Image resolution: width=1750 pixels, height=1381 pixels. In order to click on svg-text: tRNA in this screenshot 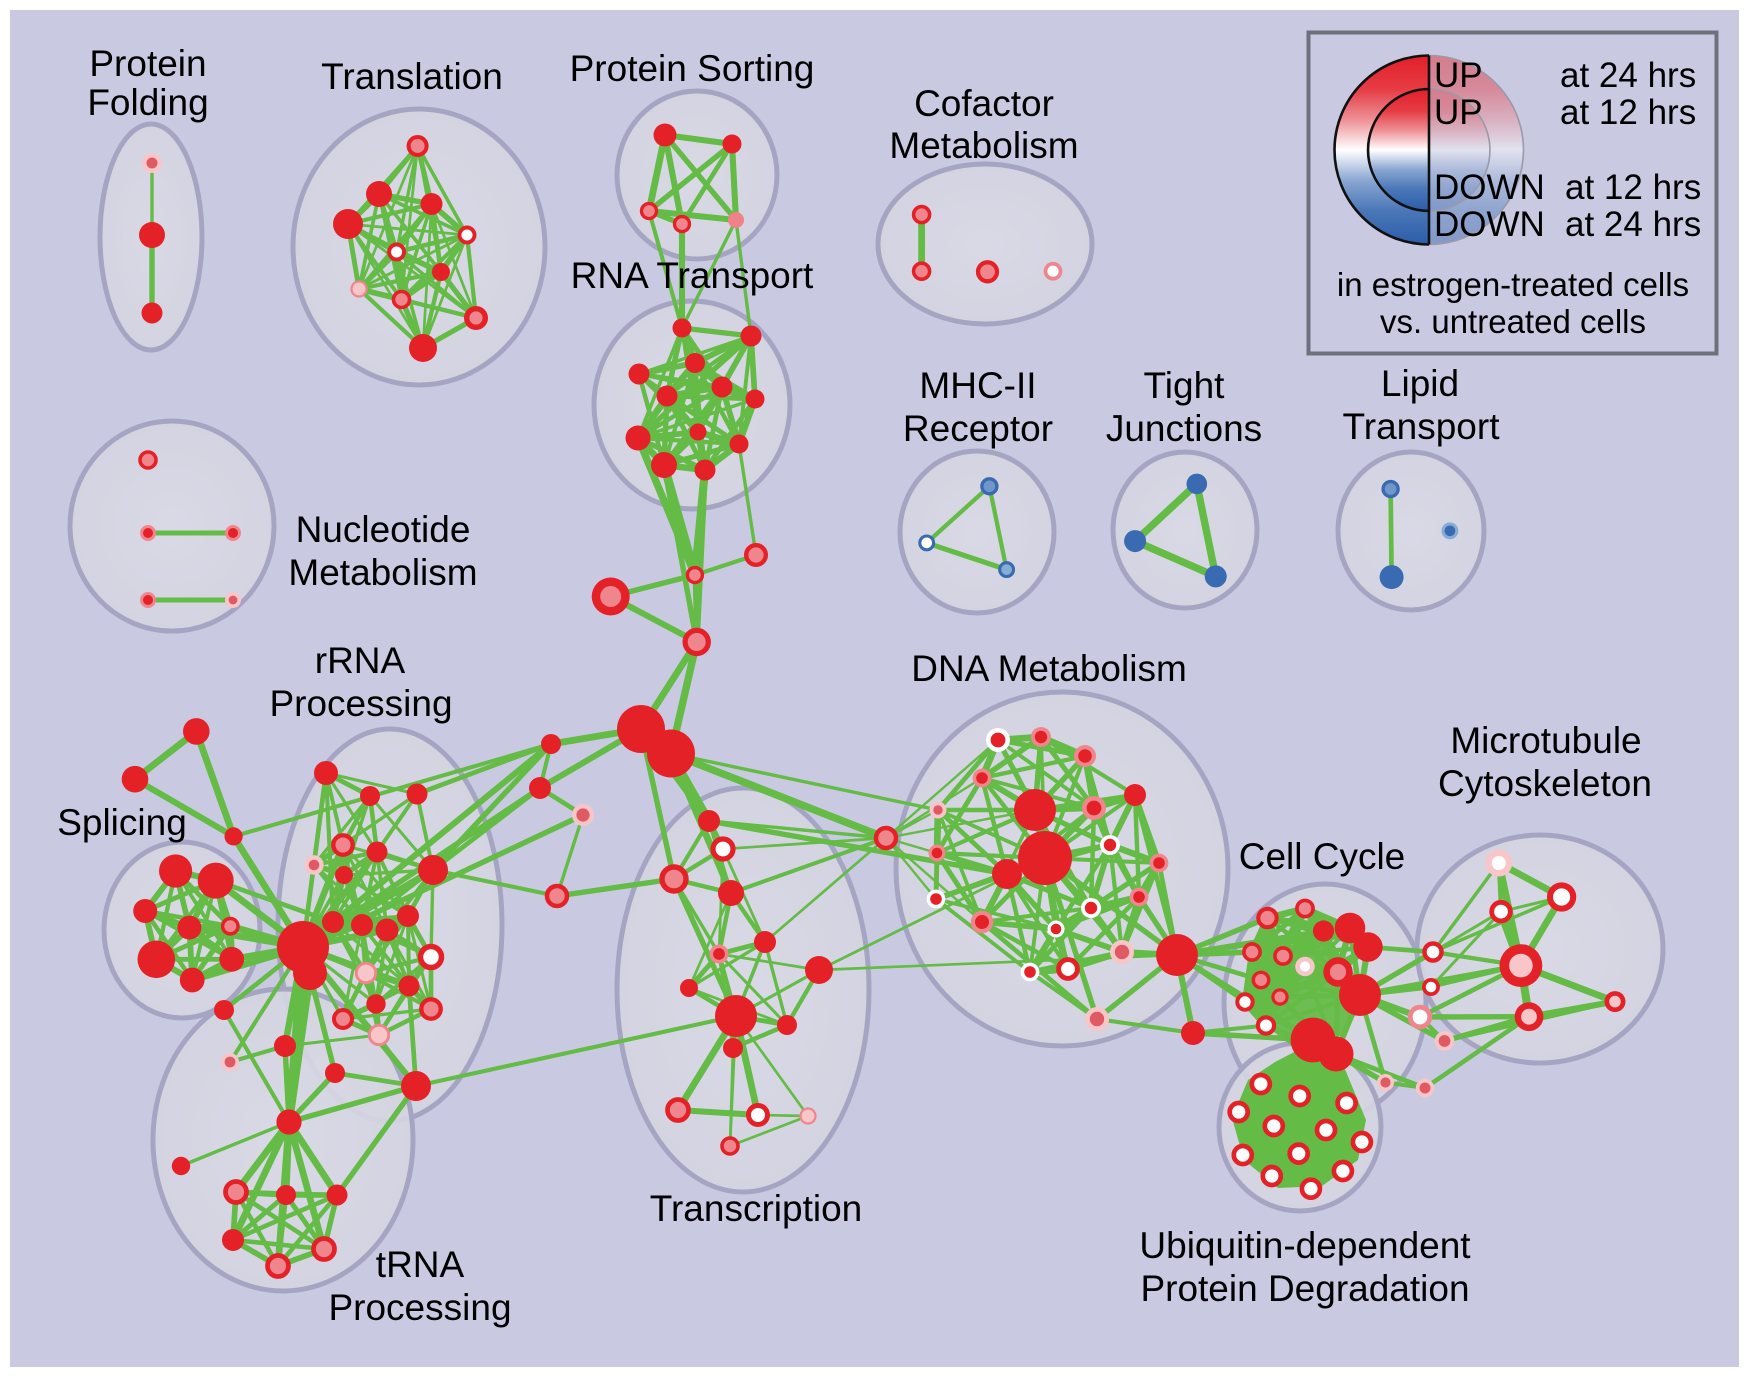, I will do `click(420, 1264)`.